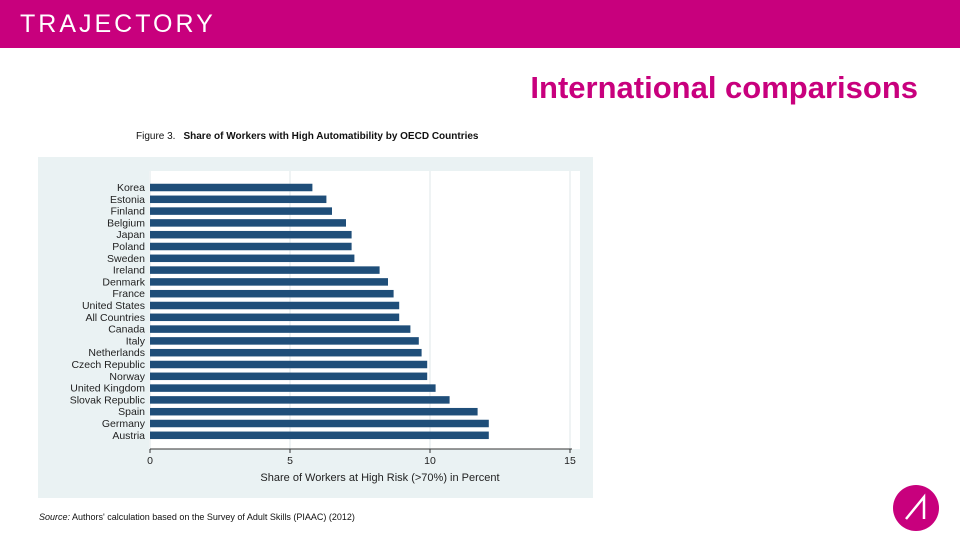 The height and width of the screenshot is (540, 960). I want to click on category-label: Italy, so click(136, 341).